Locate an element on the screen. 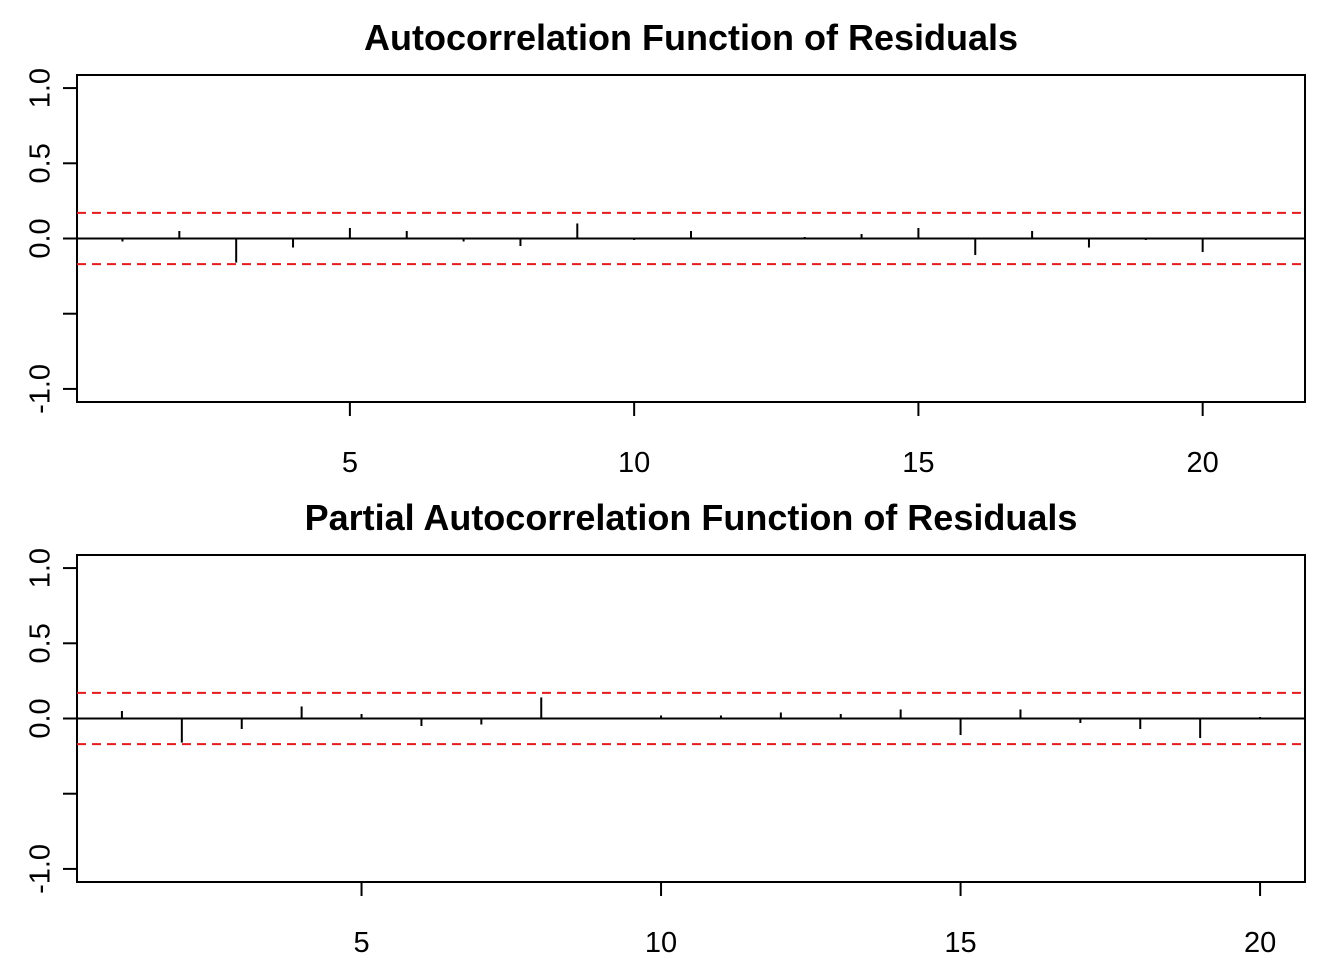 This screenshot has height=960, width=1344. chart-title: Autocorrelation Function of Residuals is located at coordinates (691, 37).